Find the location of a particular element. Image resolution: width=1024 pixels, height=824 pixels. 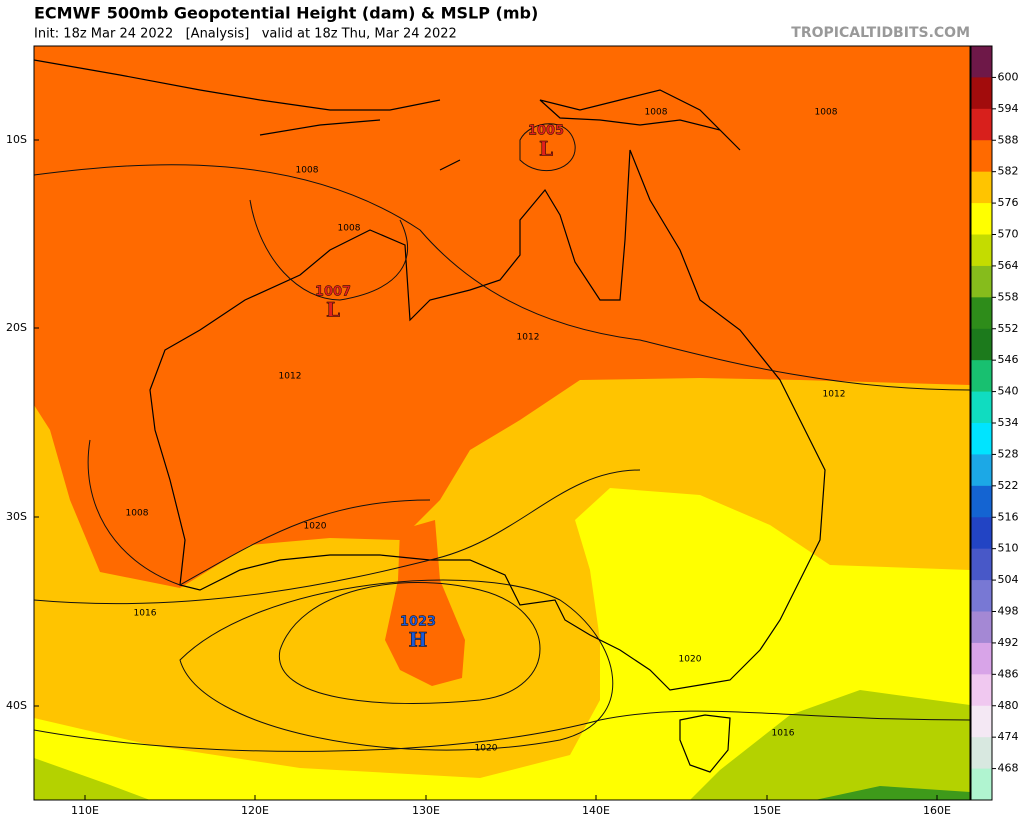

lat-label: 20S is located at coordinates (16, 327).